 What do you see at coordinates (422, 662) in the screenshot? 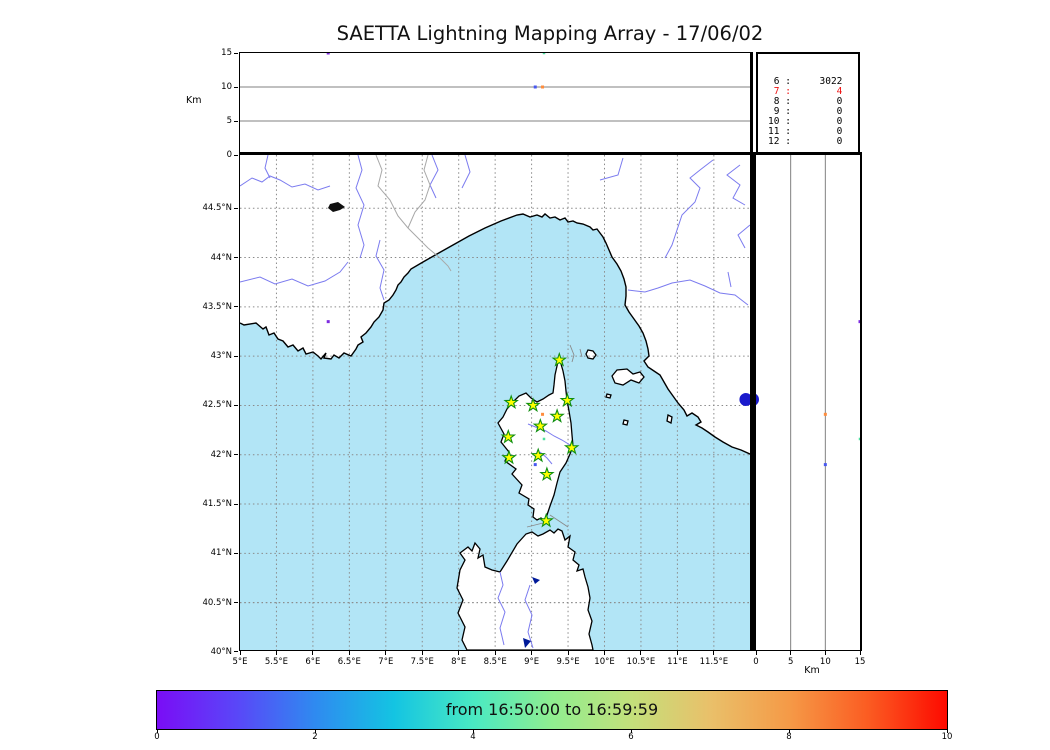
I see `longitude-tick-label: 7.5°E` at bounding box center [422, 662].